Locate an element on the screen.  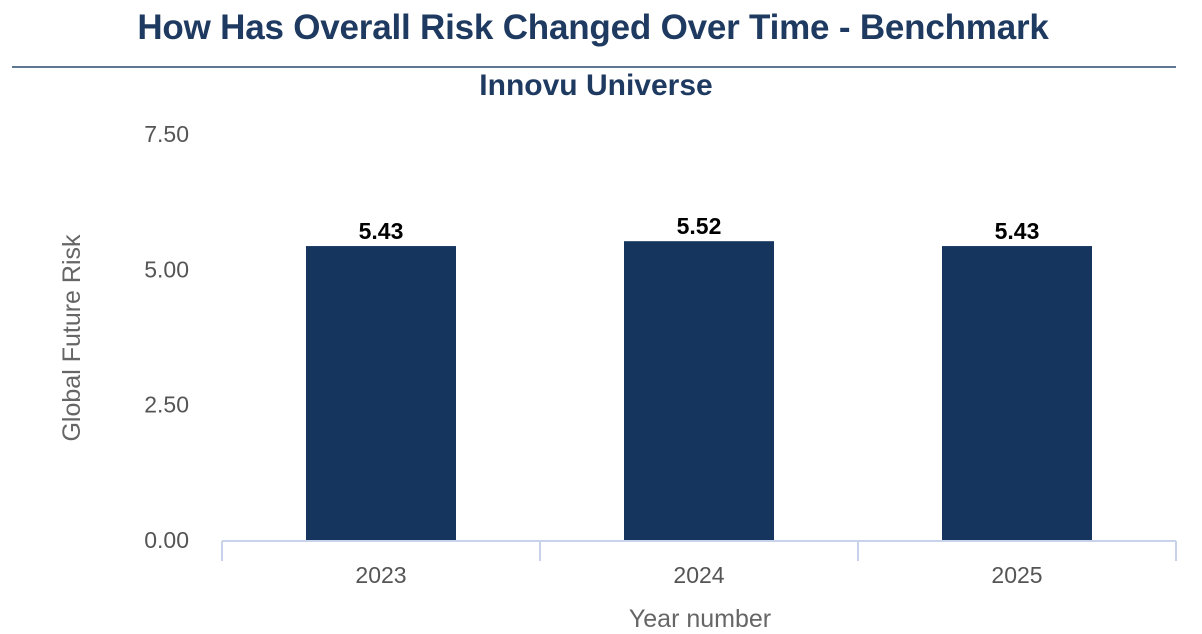
x-axis-title: Year number is located at coordinates (700, 619).